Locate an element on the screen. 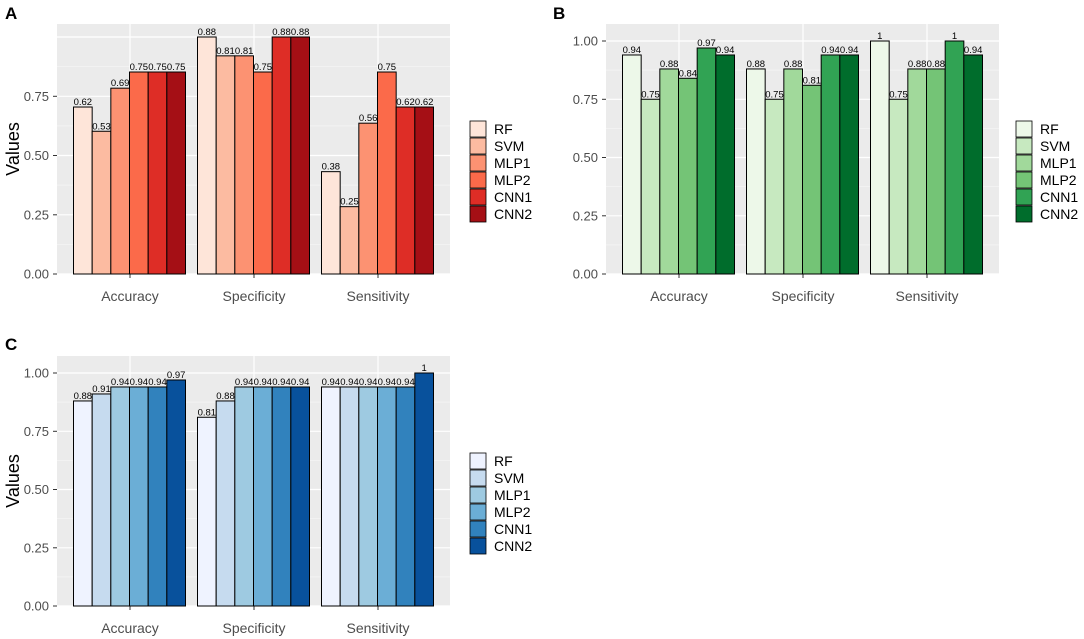 Image resolution: width=1084 pixels, height=639 pixels. y-axis-title: Values is located at coordinates (13, 149).